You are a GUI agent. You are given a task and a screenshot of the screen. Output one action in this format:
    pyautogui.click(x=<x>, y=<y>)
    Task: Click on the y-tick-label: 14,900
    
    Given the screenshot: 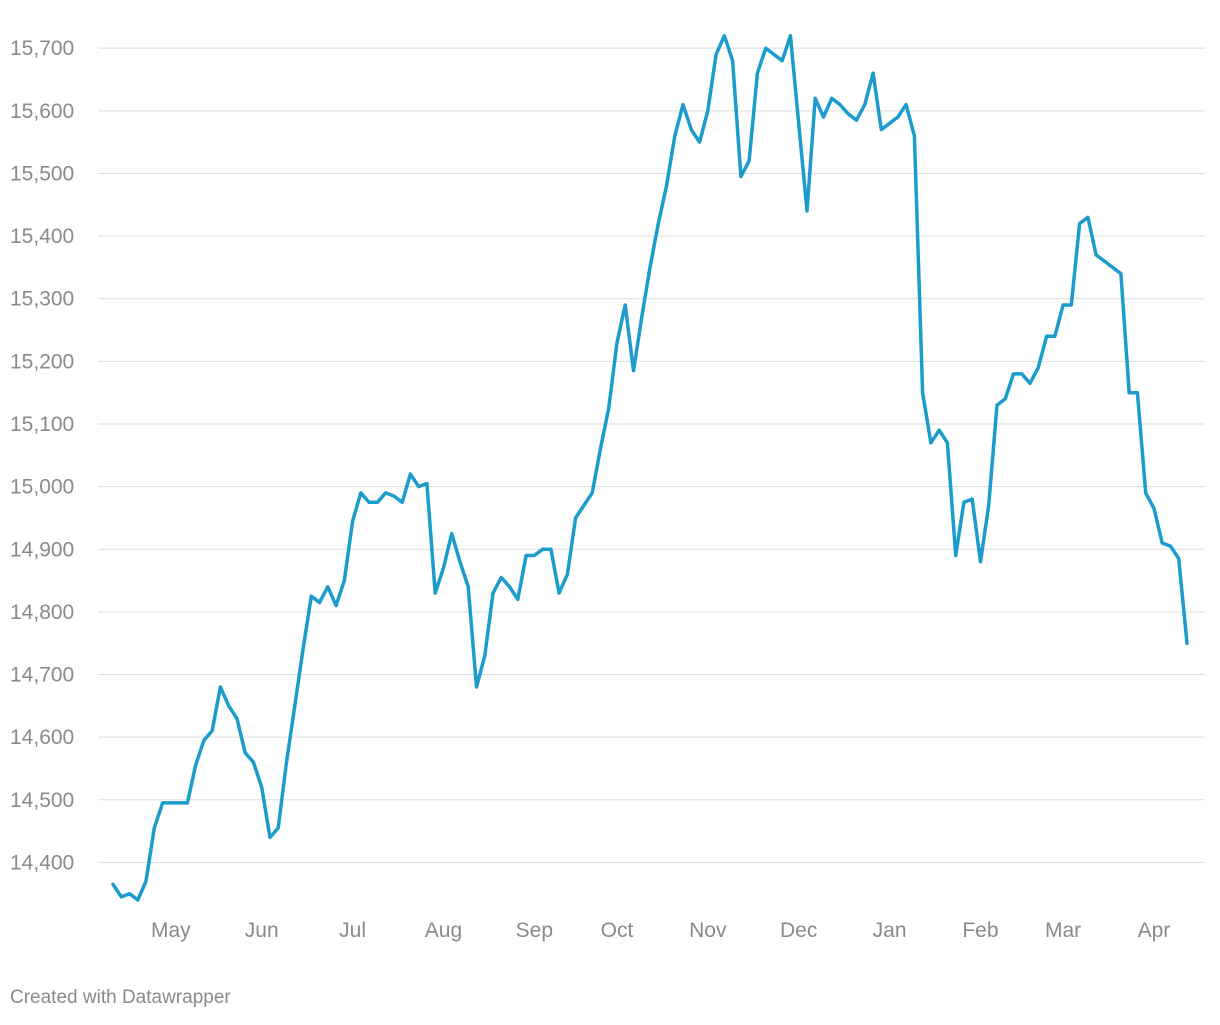 What is the action you would take?
    pyautogui.click(x=42, y=549)
    